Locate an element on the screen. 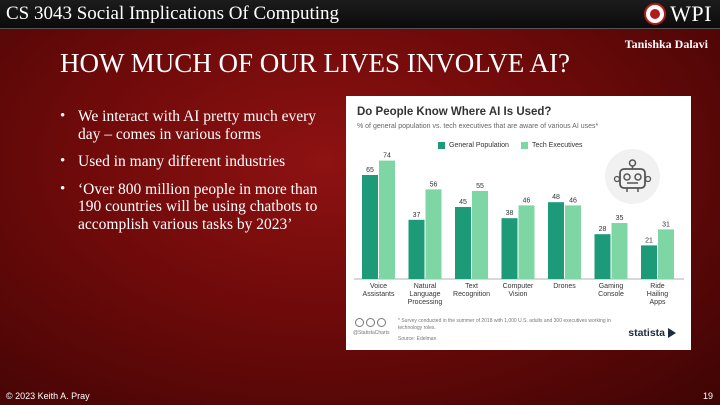  category-label: Apps is located at coordinates (658, 302).